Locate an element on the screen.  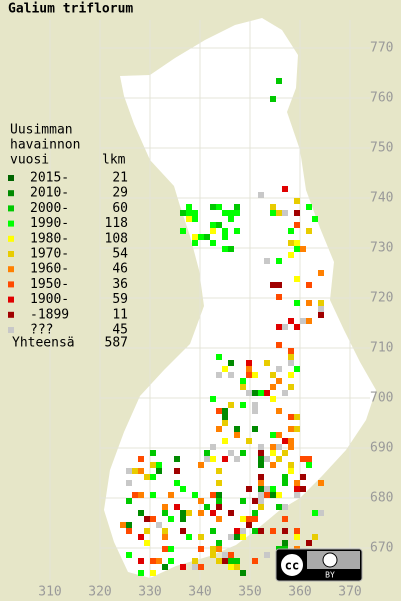
y-tick-label: 740 is located at coordinates (381, 198).